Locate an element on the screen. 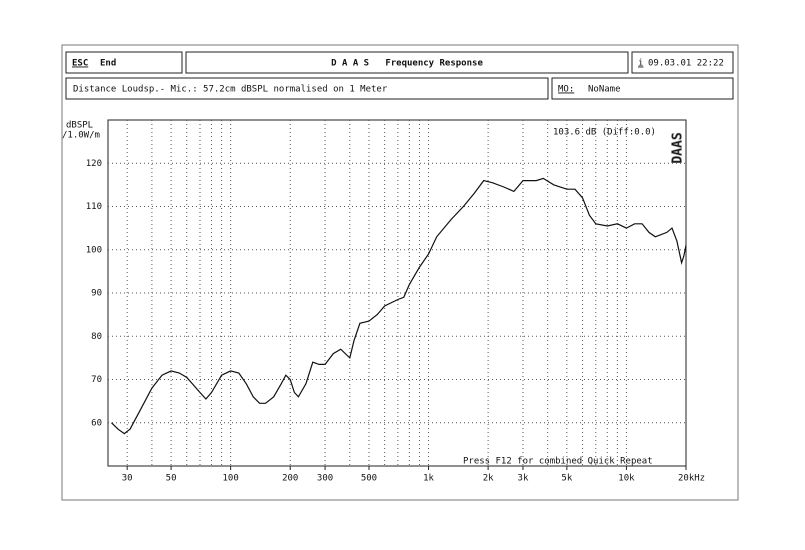 The height and width of the screenshot is (550, 805). x-tick-label: 30 is located at coordinates (127, 479).